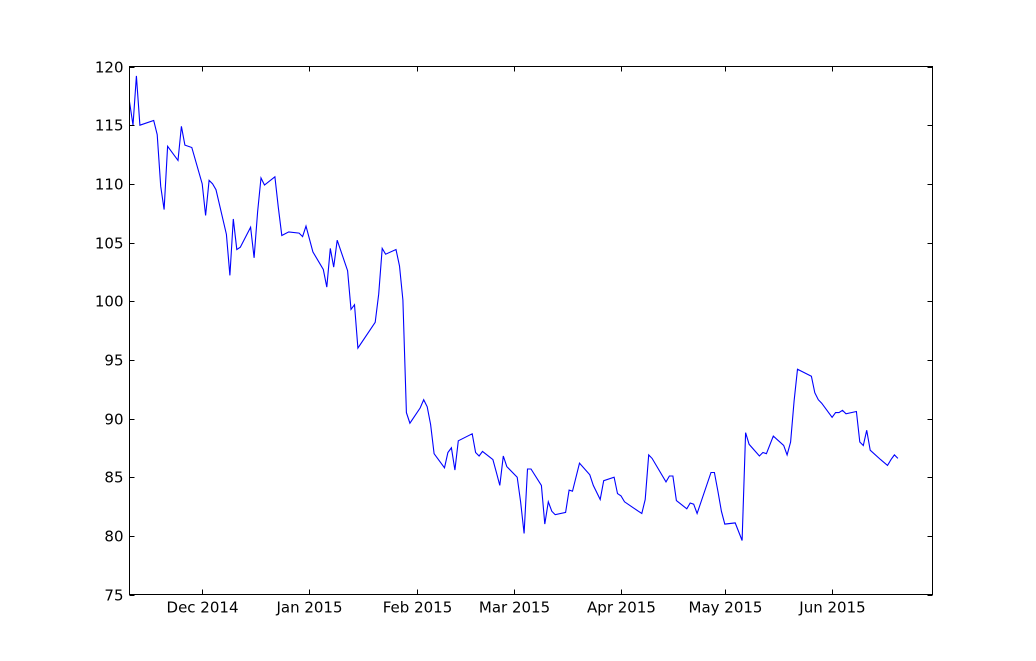 The width and height of the screenshot is (1036, 661). I want to click on x-tick-label: May 2015, so click(726, 608).